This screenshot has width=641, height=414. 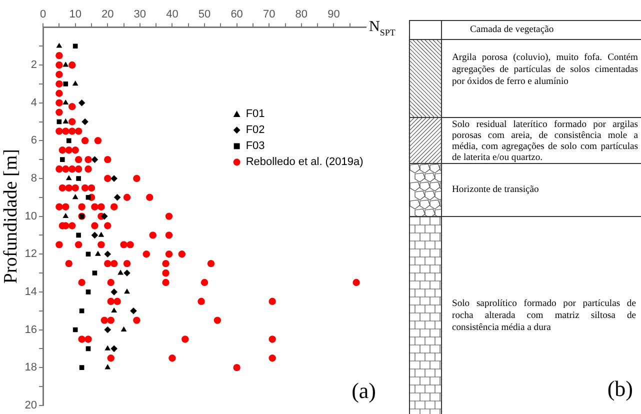 What do you see at coordinates (43, 14) in the screenshot?
I see `x-tick-label: 0` at bounding box center [43, 14].